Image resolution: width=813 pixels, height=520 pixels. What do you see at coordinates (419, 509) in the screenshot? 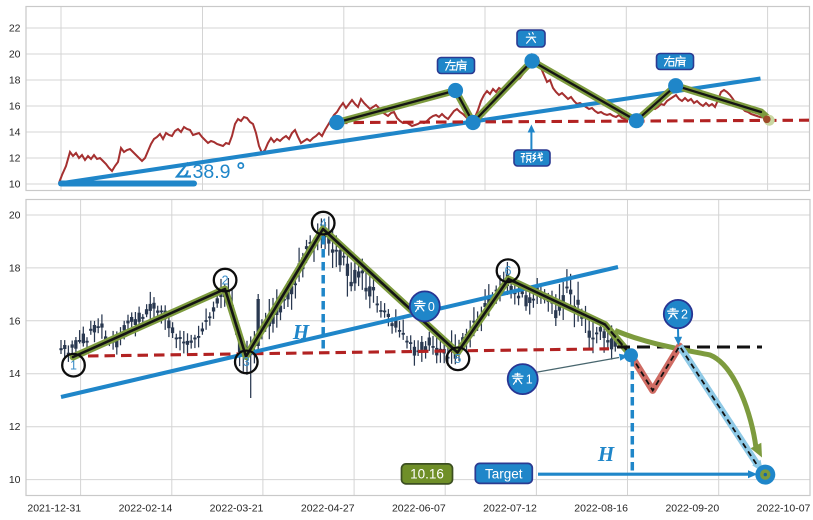
I see `svg-text: 2022-06-07` at bounding box center [419, 509].